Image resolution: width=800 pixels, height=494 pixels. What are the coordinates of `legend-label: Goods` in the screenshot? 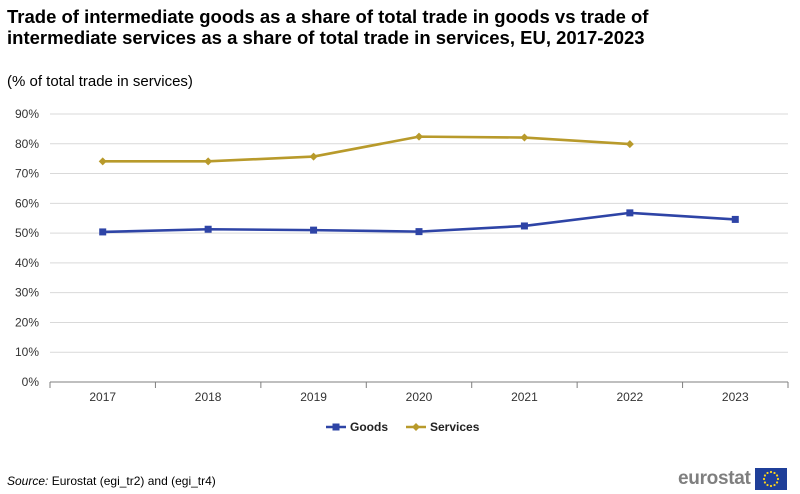 It's located at (369, 427).